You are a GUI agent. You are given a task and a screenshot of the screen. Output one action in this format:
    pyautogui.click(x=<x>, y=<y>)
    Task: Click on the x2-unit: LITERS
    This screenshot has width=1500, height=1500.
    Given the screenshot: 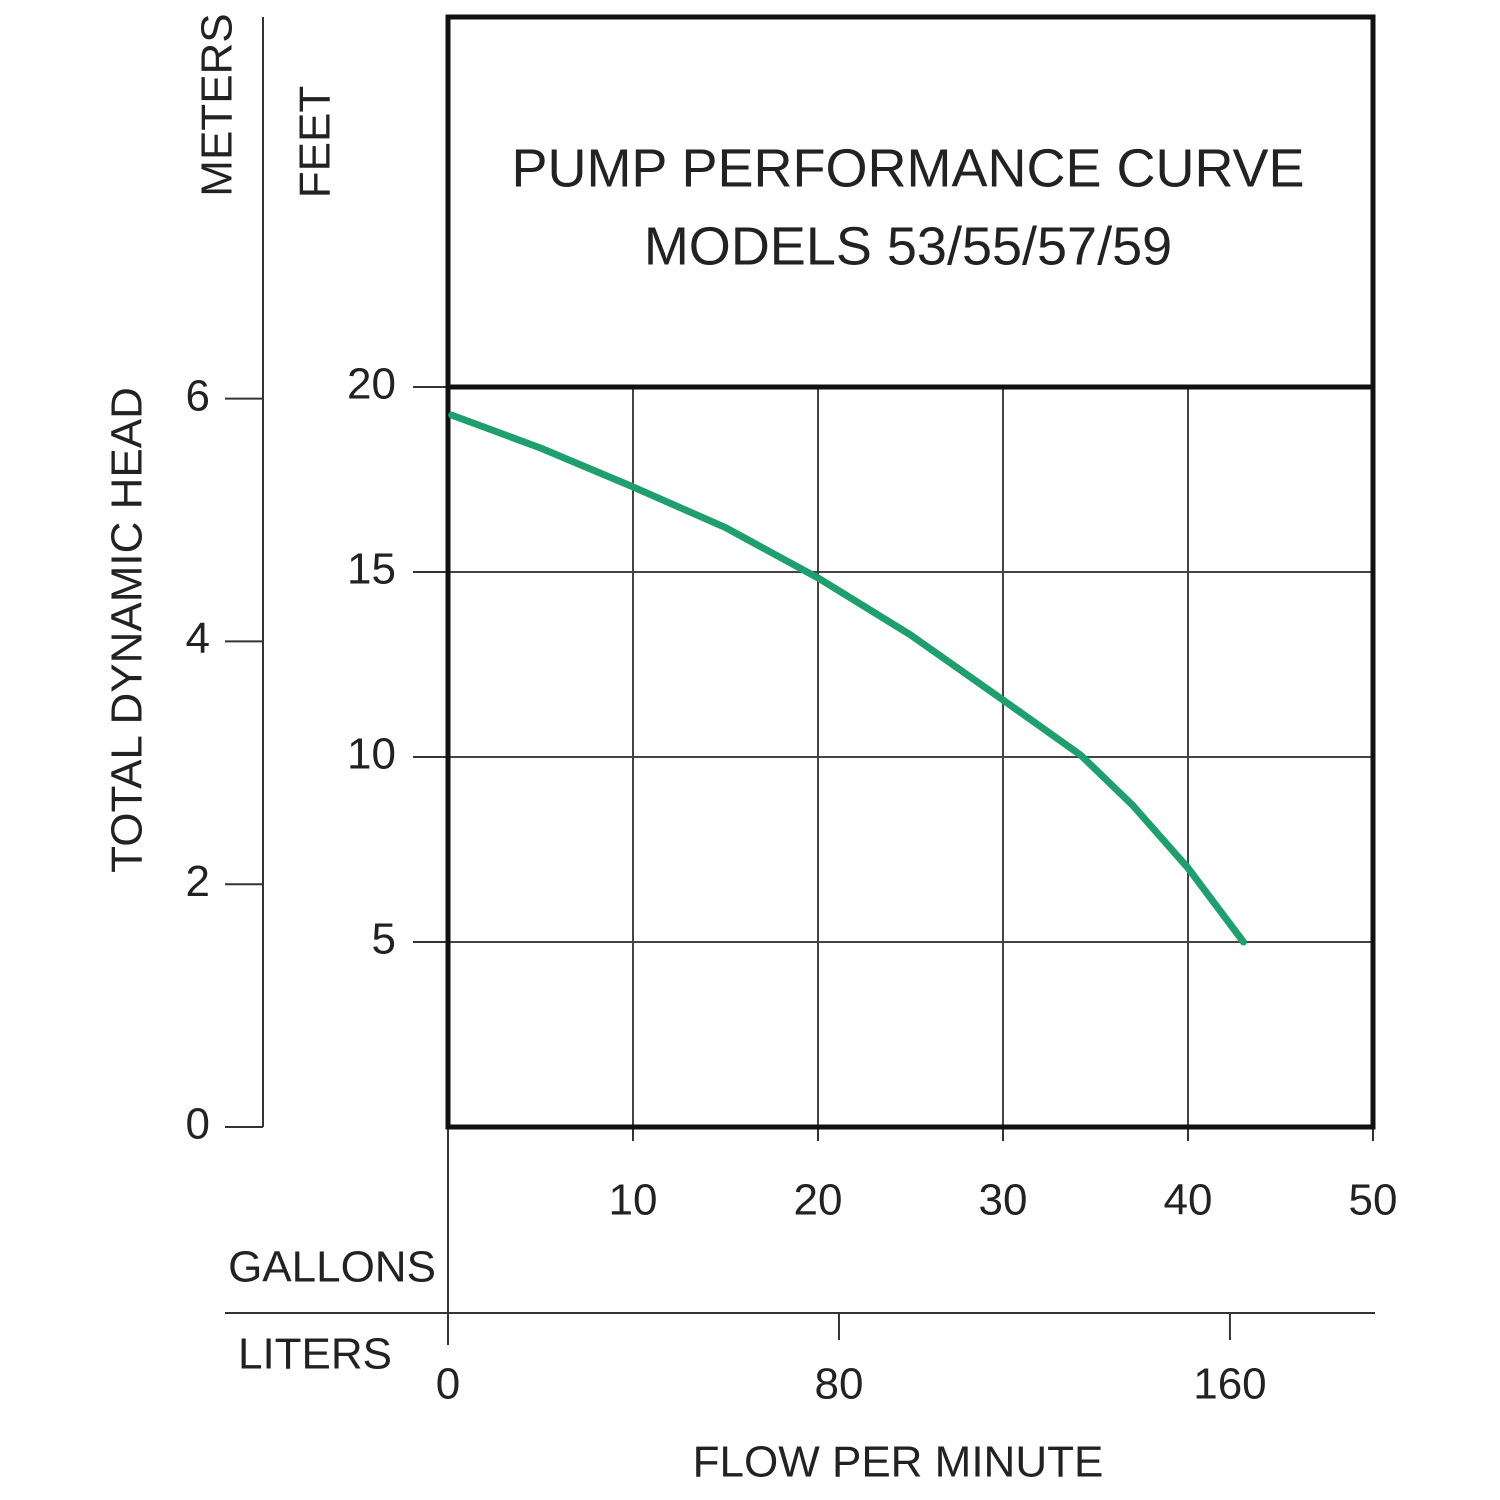 What is the action you would take?
    pyautogui.click(x=315, y=1354)
    